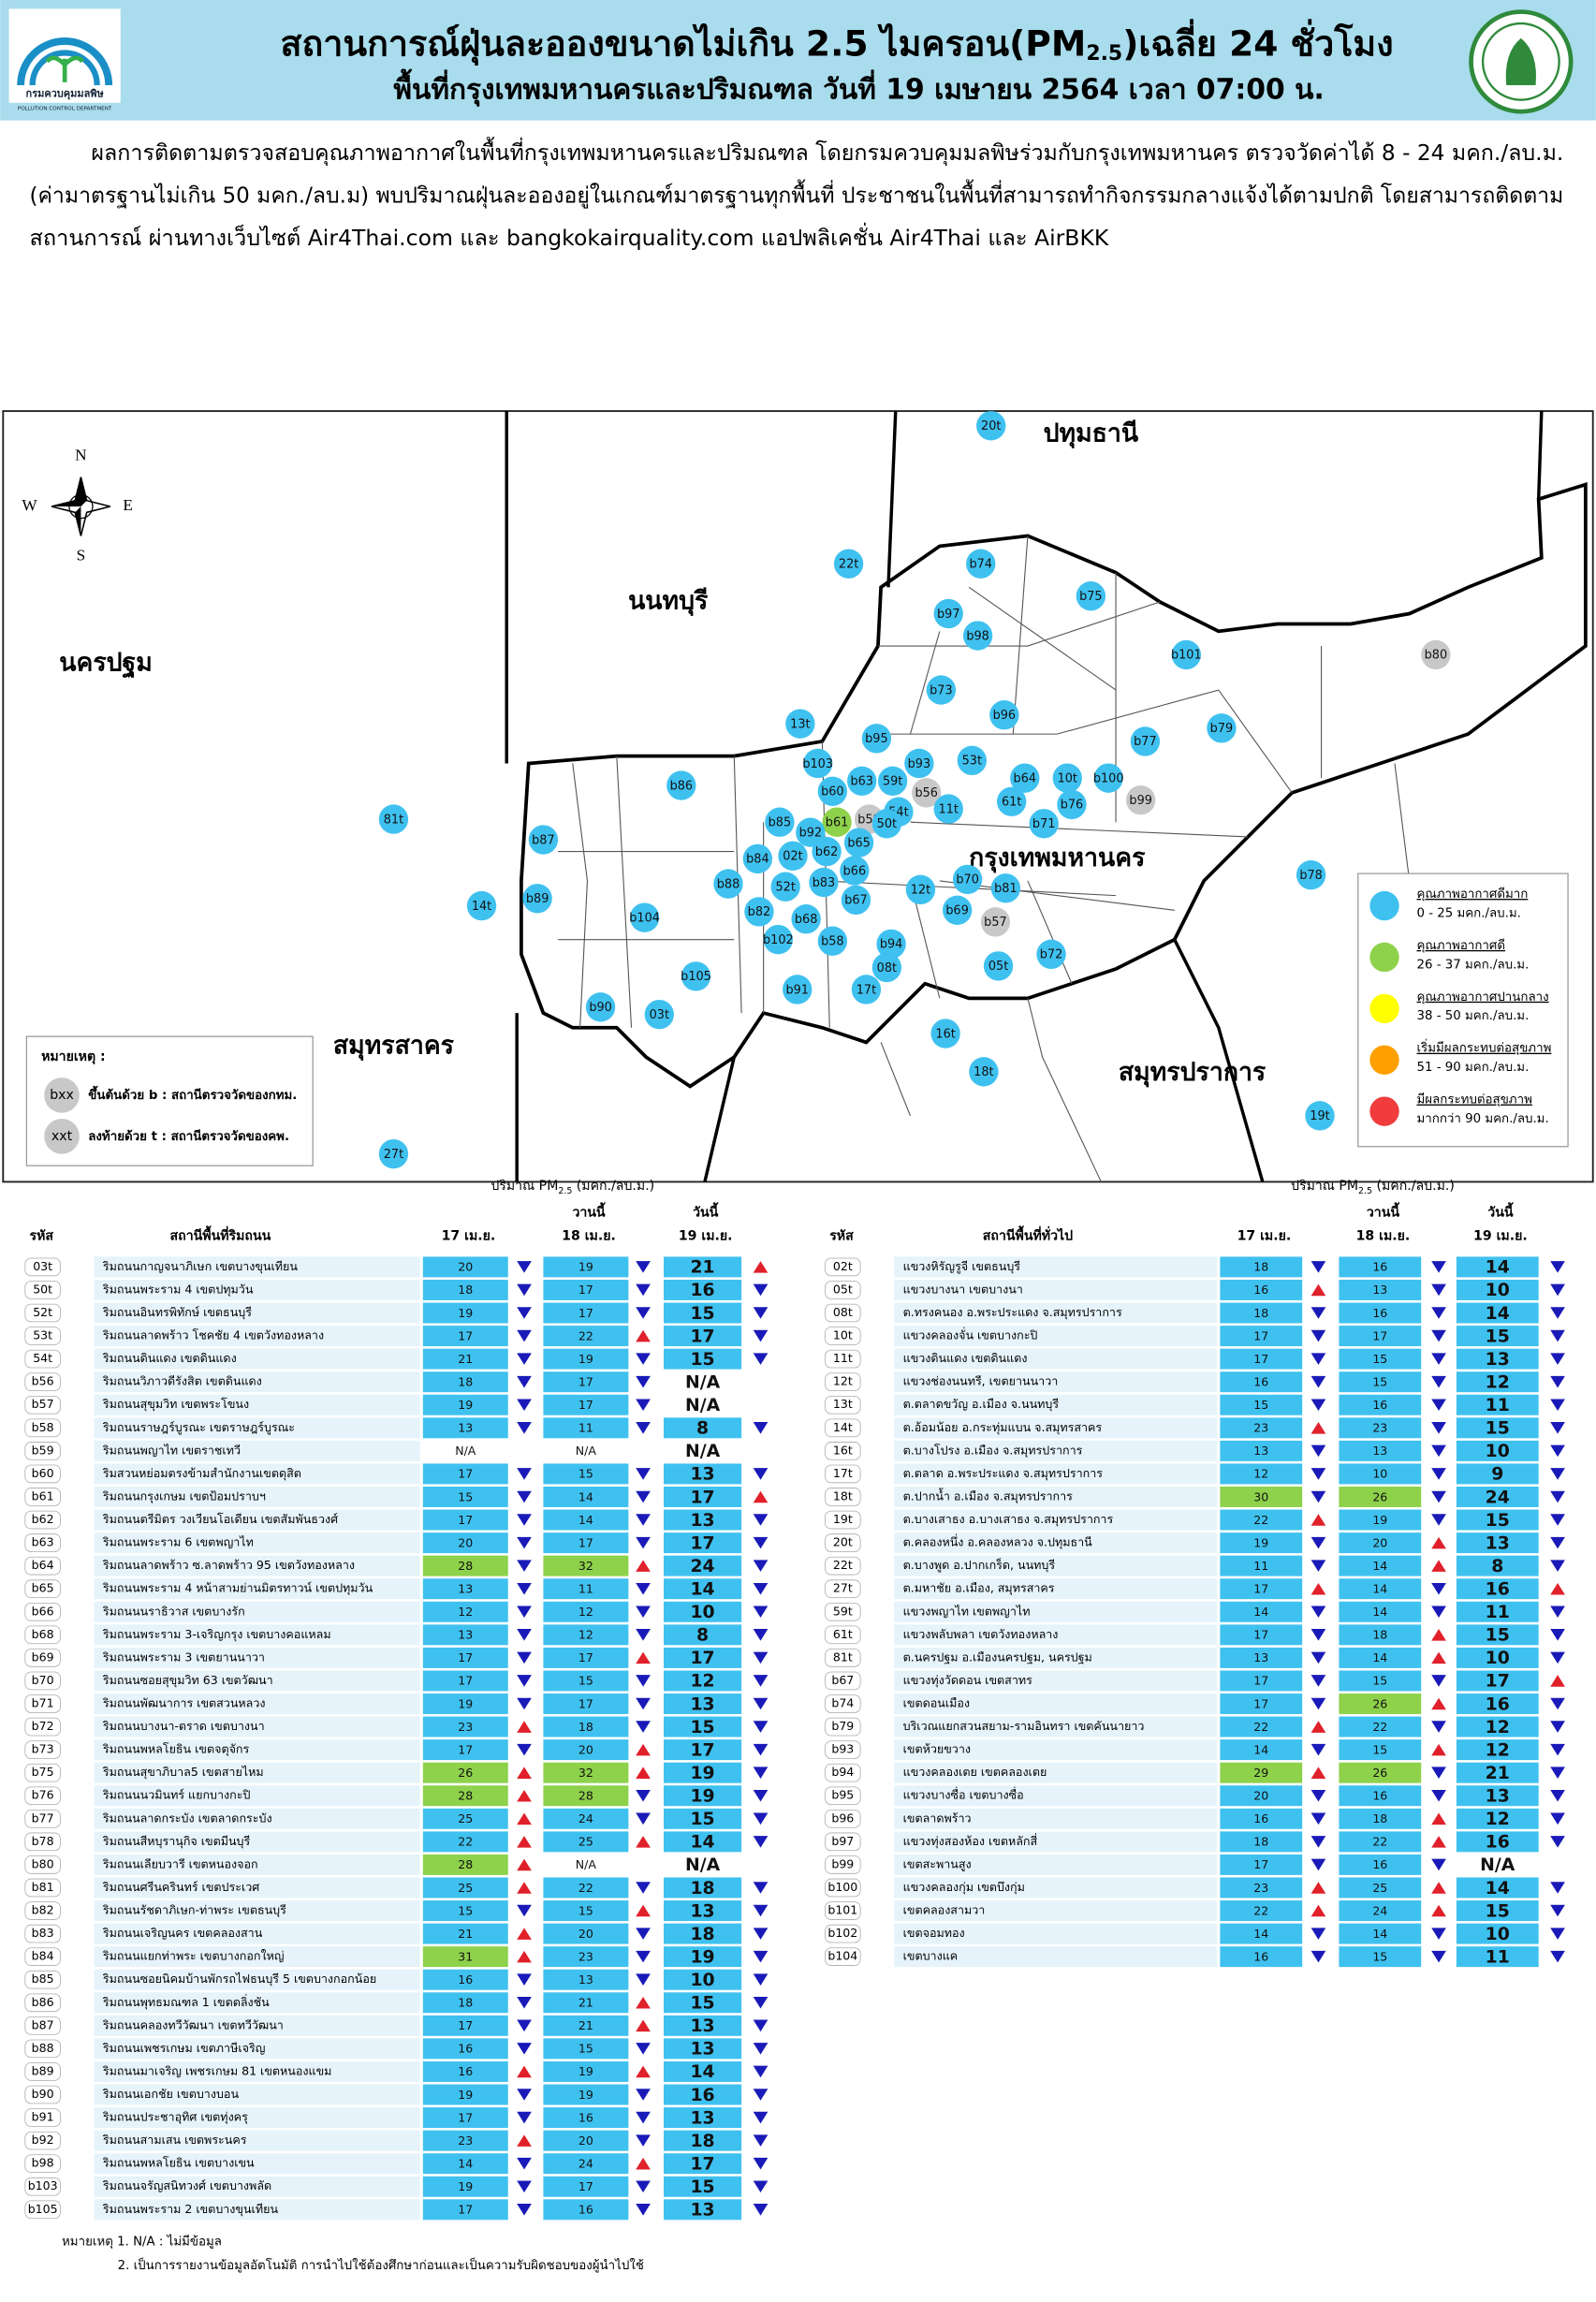  Describe the element at coordinates (1473, 1016) in the screenshot. I see `legend-range: 38 - 50 มคก./ลบ.ม.` at that location.